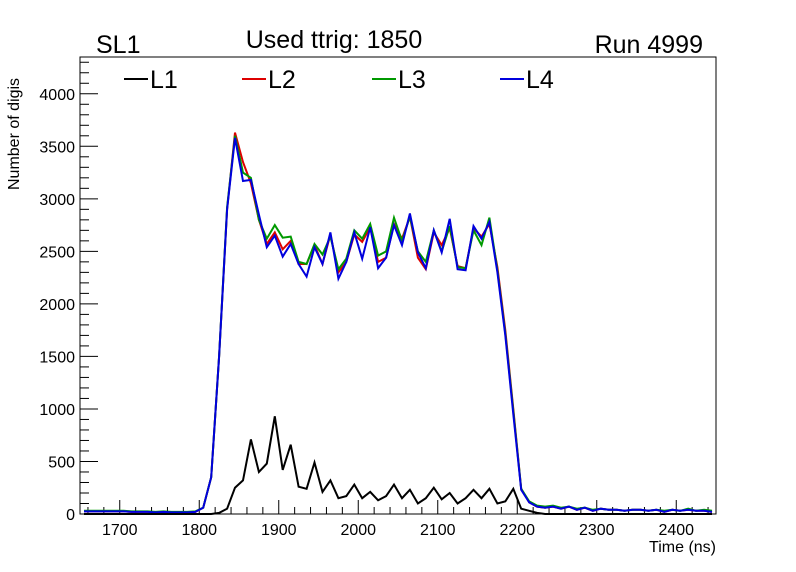 This screenshot has width=796, height=572. I want to click on y-tick-label: 0, so click(70, 515).